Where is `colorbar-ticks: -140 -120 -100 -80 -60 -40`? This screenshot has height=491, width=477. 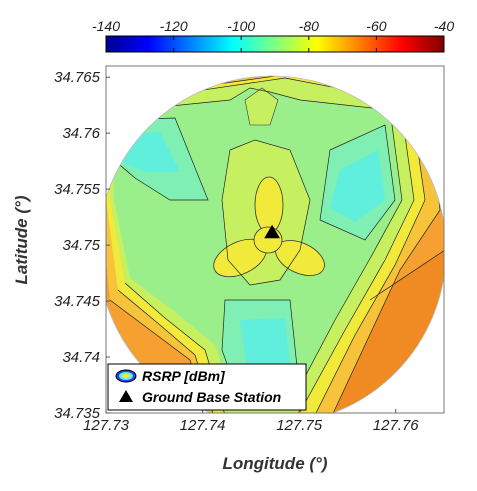 colorbar-ticks: -140 -120 -100 -80 -60 -40 is located at coordinates (273, 35).